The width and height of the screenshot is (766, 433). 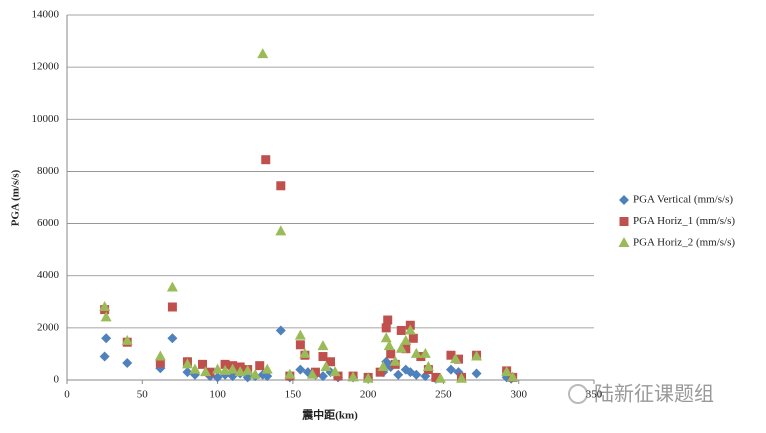 I want to click on legend-label: PGA Vertical (mm/s/s), so click(x=683, y=200).